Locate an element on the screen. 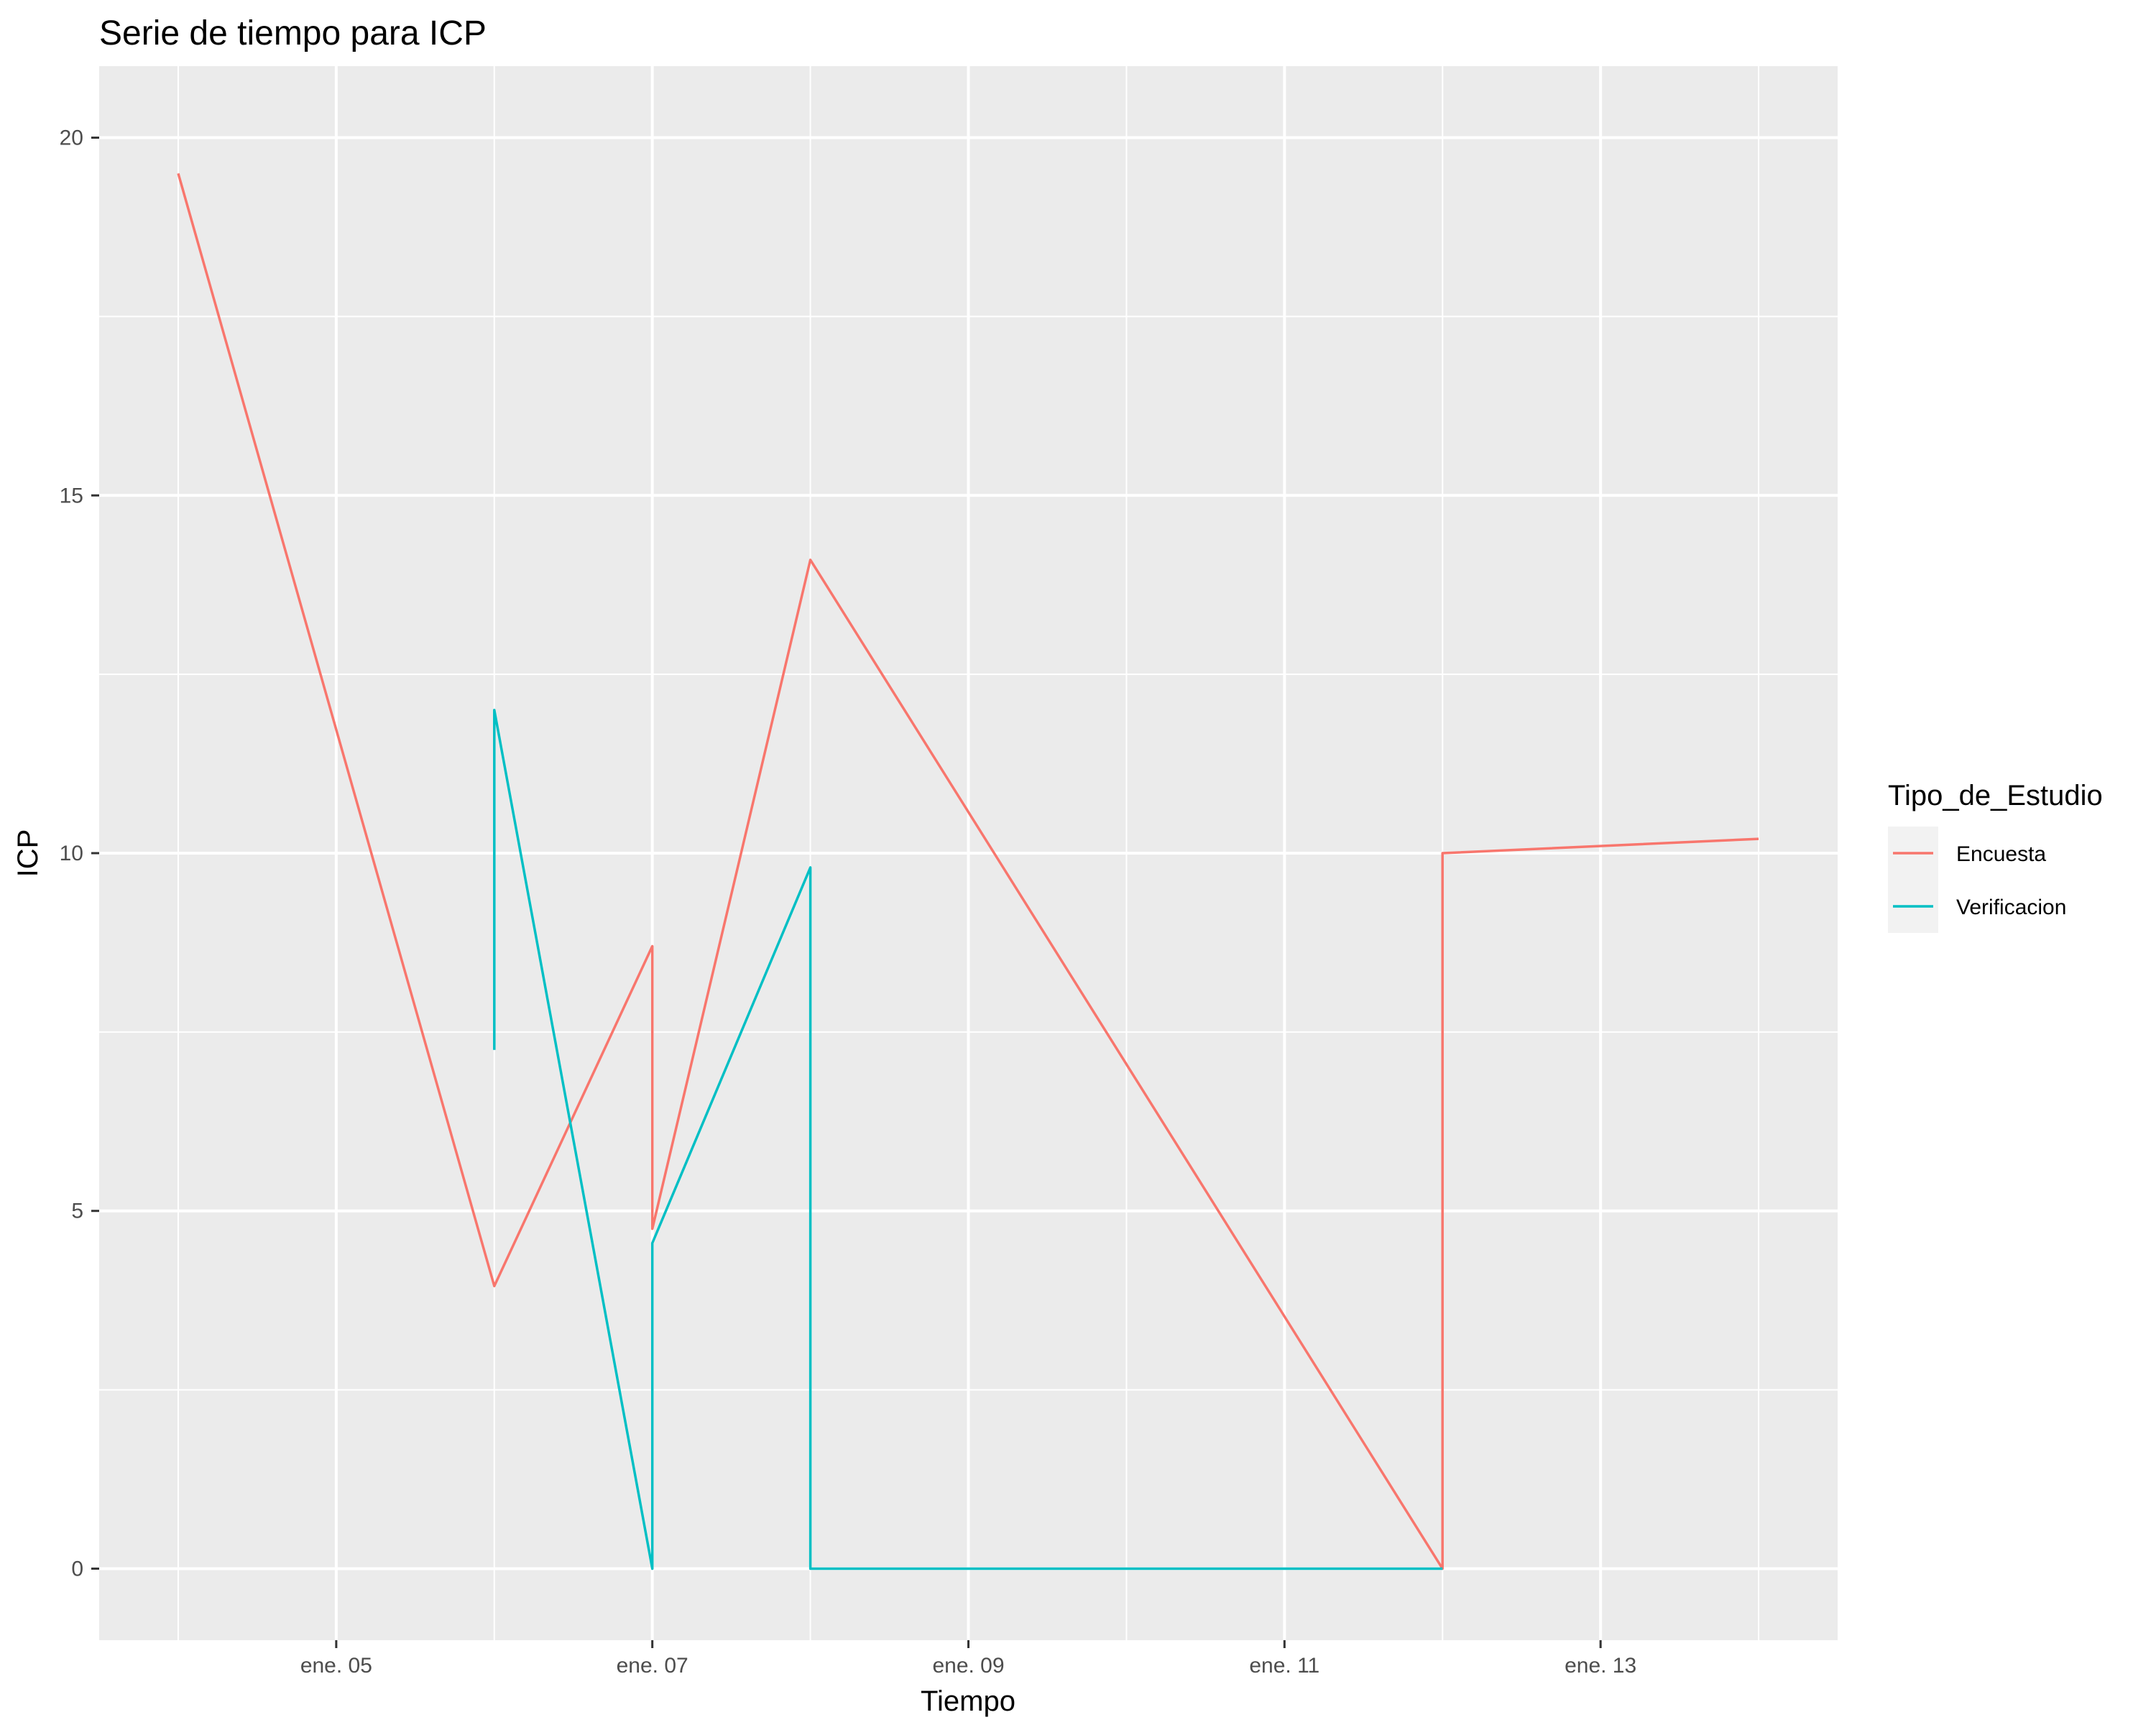  x-axis: ene. 05 ene. 07 ene. 09 ene. 11 ene. 13 is located at coordinates (968, 1659).